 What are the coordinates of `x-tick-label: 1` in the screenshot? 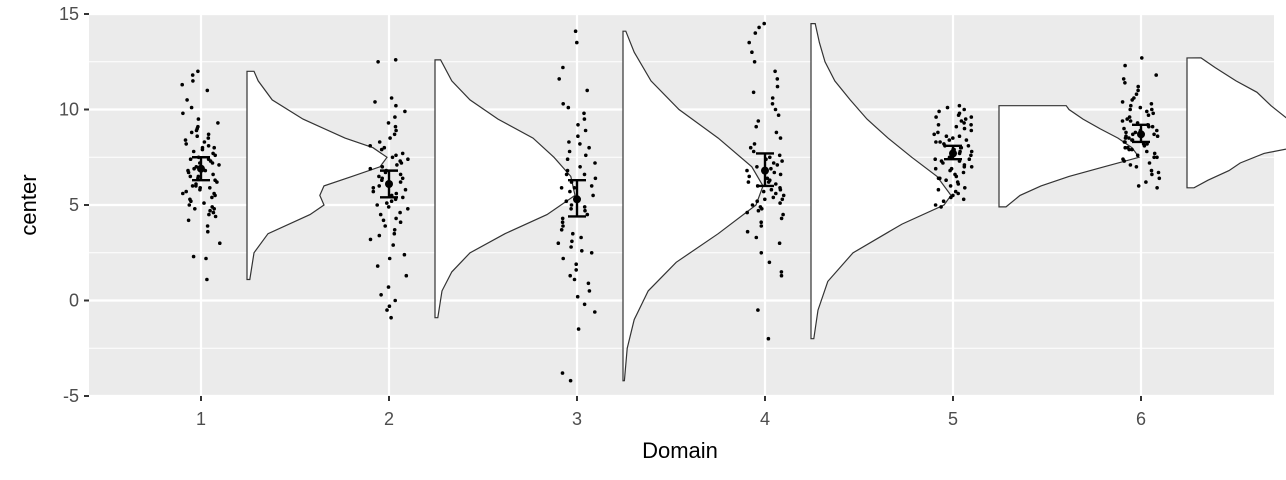 It's located at (201, 419).